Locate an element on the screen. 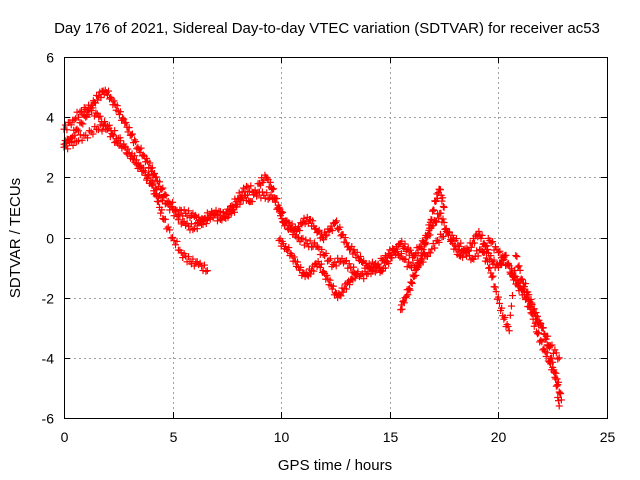  x-tick-label: 20 is located at coordinates (499, 437).